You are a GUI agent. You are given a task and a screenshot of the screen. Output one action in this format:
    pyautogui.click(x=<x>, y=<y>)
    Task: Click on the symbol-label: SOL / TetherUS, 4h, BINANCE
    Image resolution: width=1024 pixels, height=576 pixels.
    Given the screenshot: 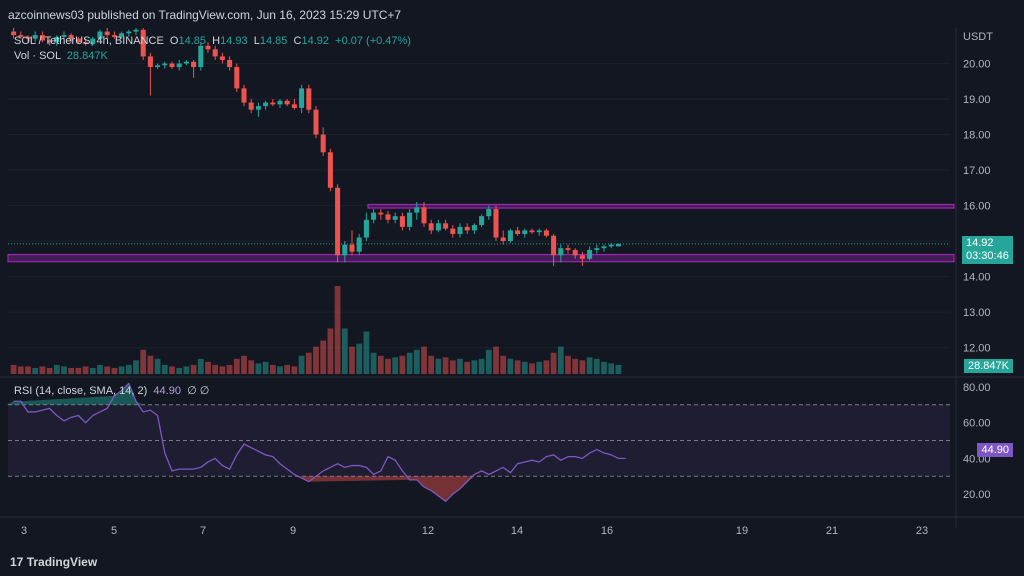 What is the action you would take?
    pyautogui.click(x=89, y=41)
    